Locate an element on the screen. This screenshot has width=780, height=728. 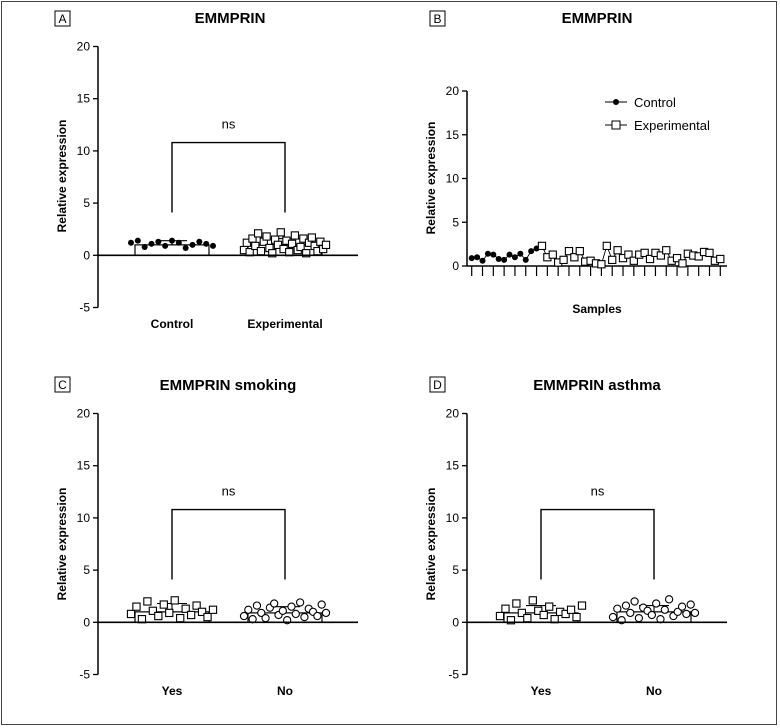
chart-b-xlabel: Samples is located at coordinates (597, 309).